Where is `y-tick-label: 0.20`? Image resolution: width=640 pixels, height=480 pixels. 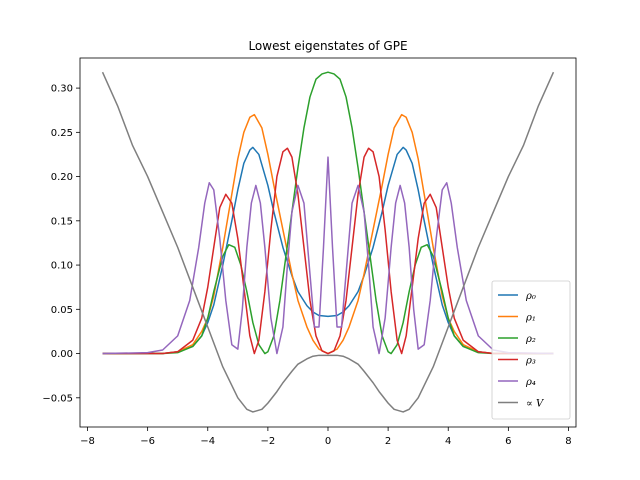 y-tick-label: 0.20 is located at coordinates (62, 177).